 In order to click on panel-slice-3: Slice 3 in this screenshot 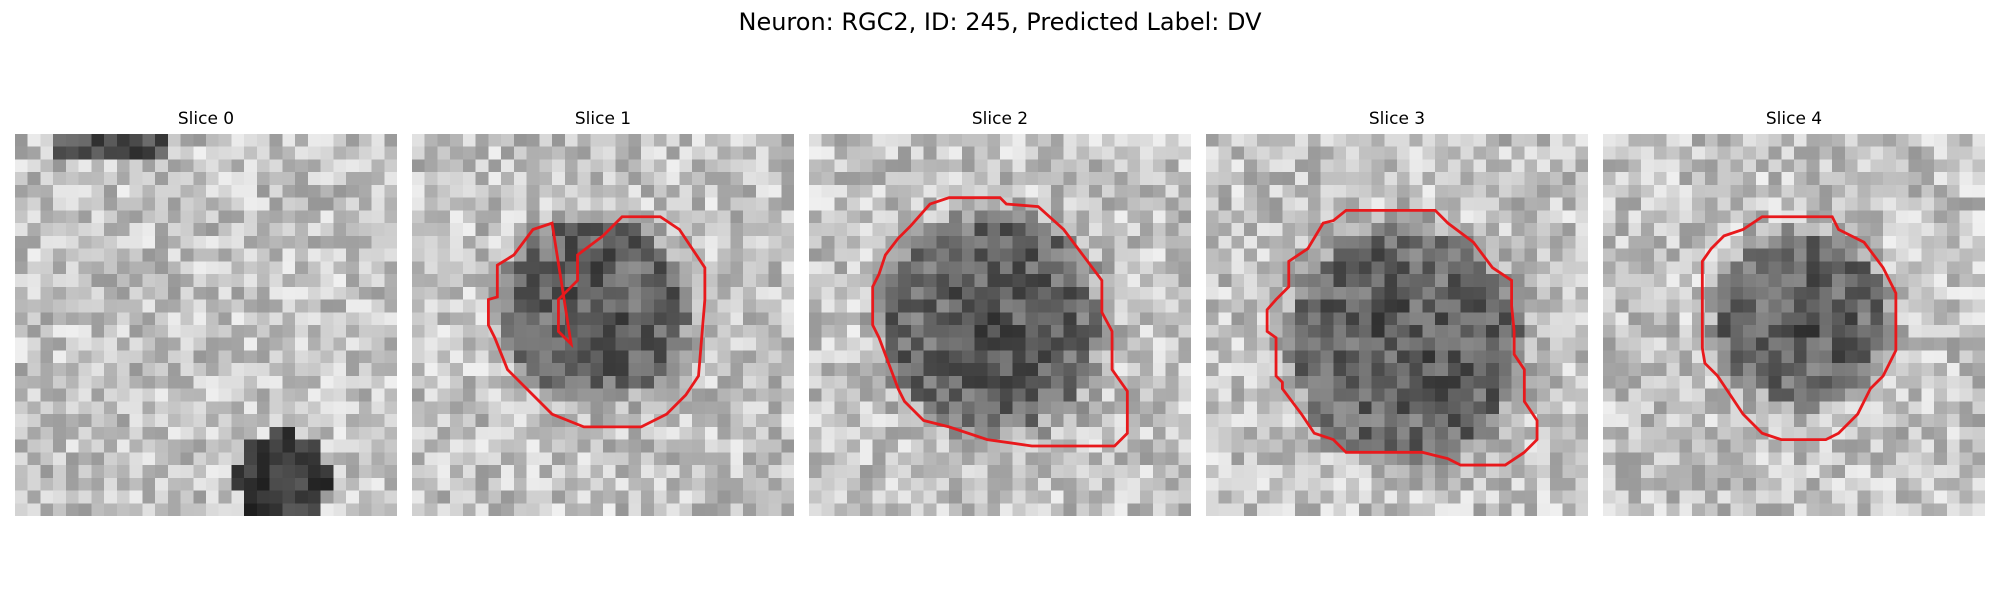, I will do `click(1397, 313)`.